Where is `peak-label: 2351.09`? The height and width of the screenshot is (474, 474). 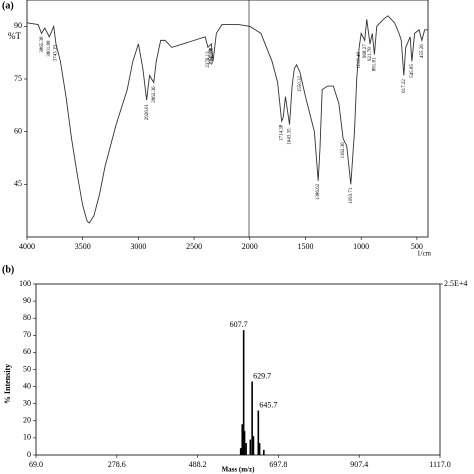
peak-label: 2351.09 is located at coordinates (211, 56).